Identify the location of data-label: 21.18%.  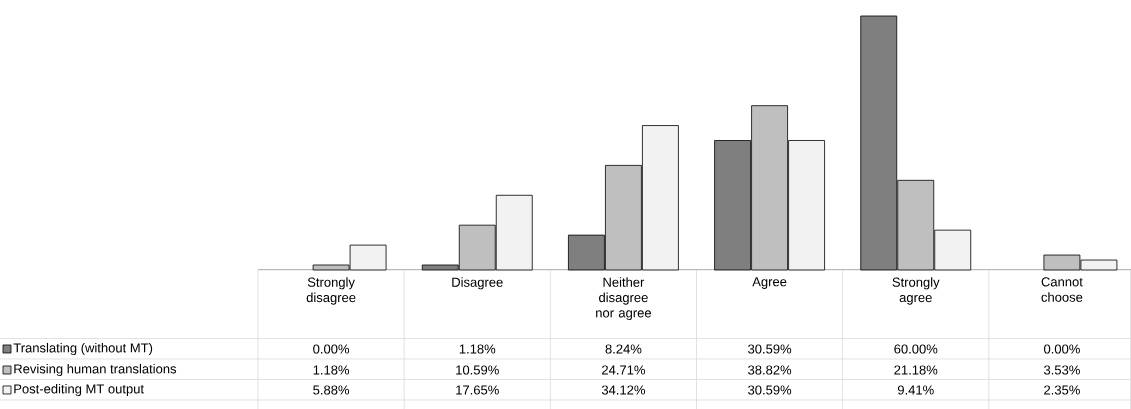
(916, 370).